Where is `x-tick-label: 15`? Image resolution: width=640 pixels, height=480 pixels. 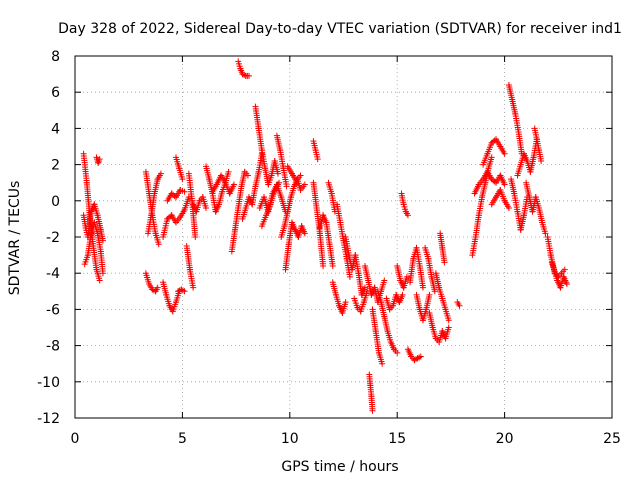
x-tick-label: 15 is located at coordinates (397, 439).